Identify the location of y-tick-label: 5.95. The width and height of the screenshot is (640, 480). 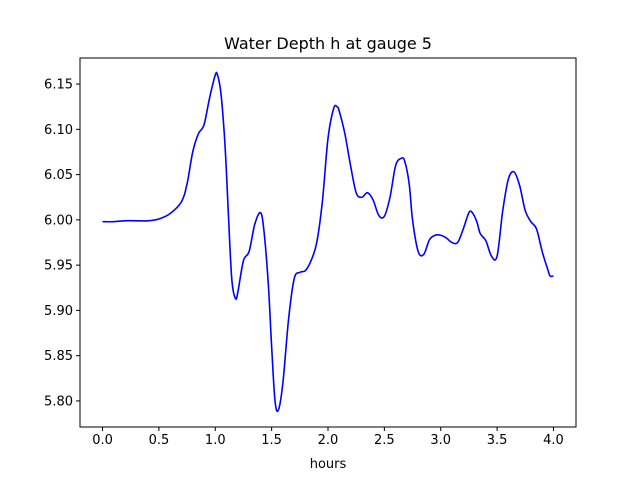
(58, 266).